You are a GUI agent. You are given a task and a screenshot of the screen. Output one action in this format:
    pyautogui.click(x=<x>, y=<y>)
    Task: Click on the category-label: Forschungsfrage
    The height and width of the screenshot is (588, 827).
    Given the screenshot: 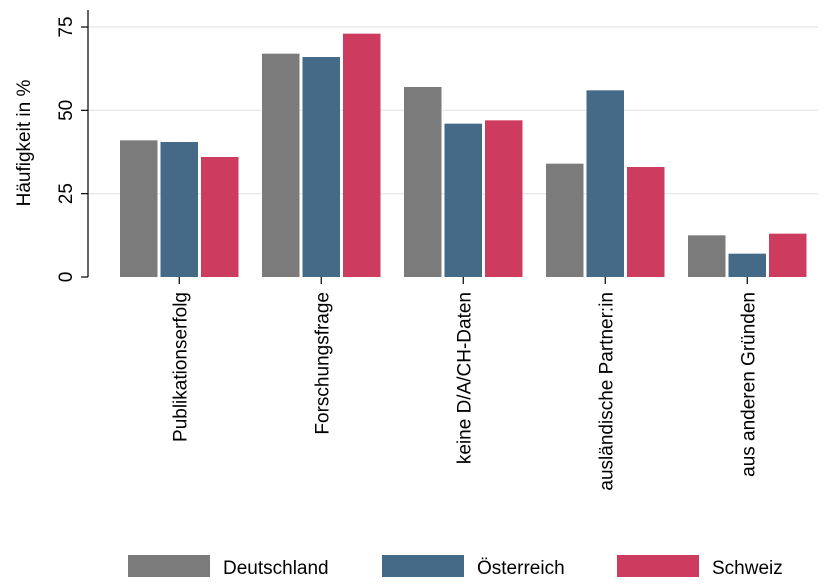 What is the action you would take?
    pyautogui.click(x=322, y=363)
    